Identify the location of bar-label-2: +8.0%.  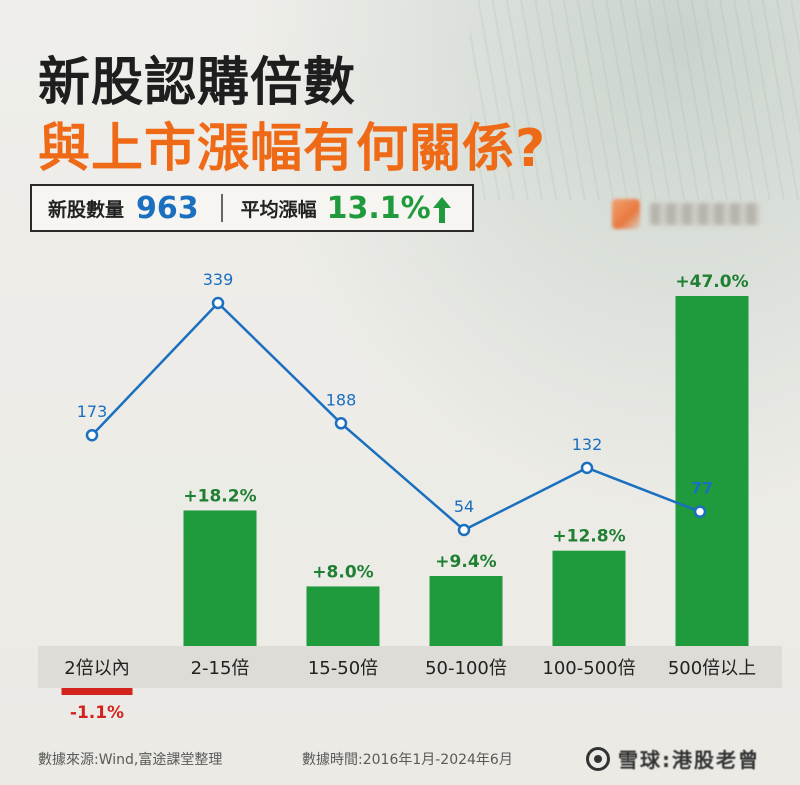
(342, 572).